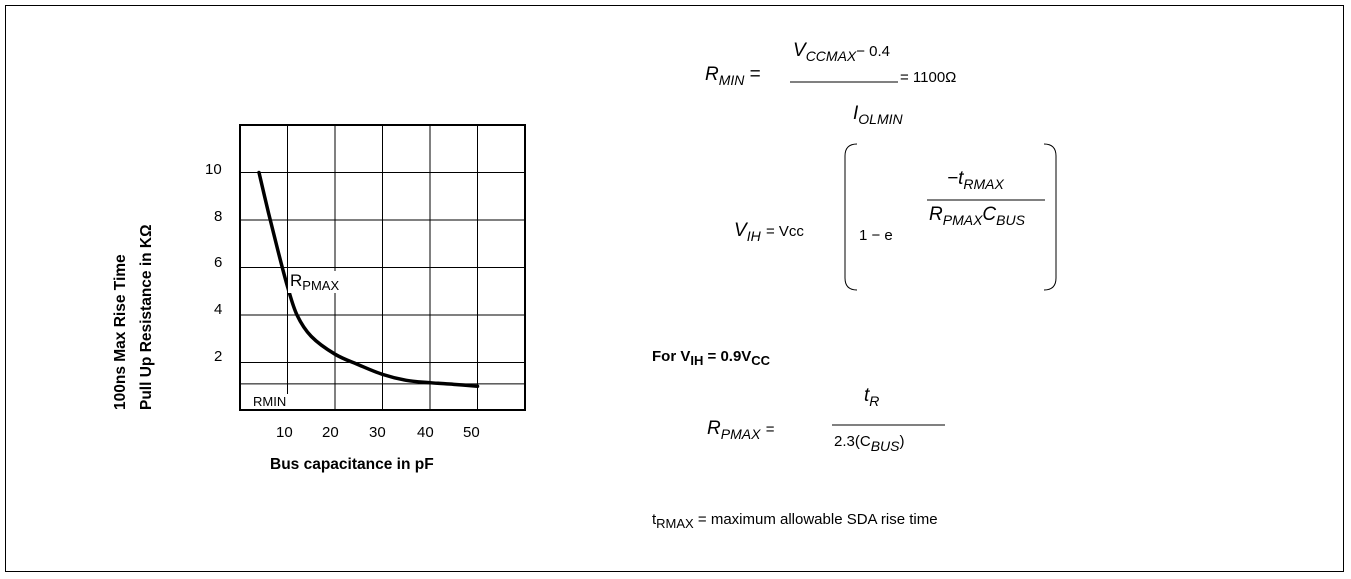  Describe the element at coordinates (330, 432) in the screenshot. I see `x-tick-label: 20` at that location.